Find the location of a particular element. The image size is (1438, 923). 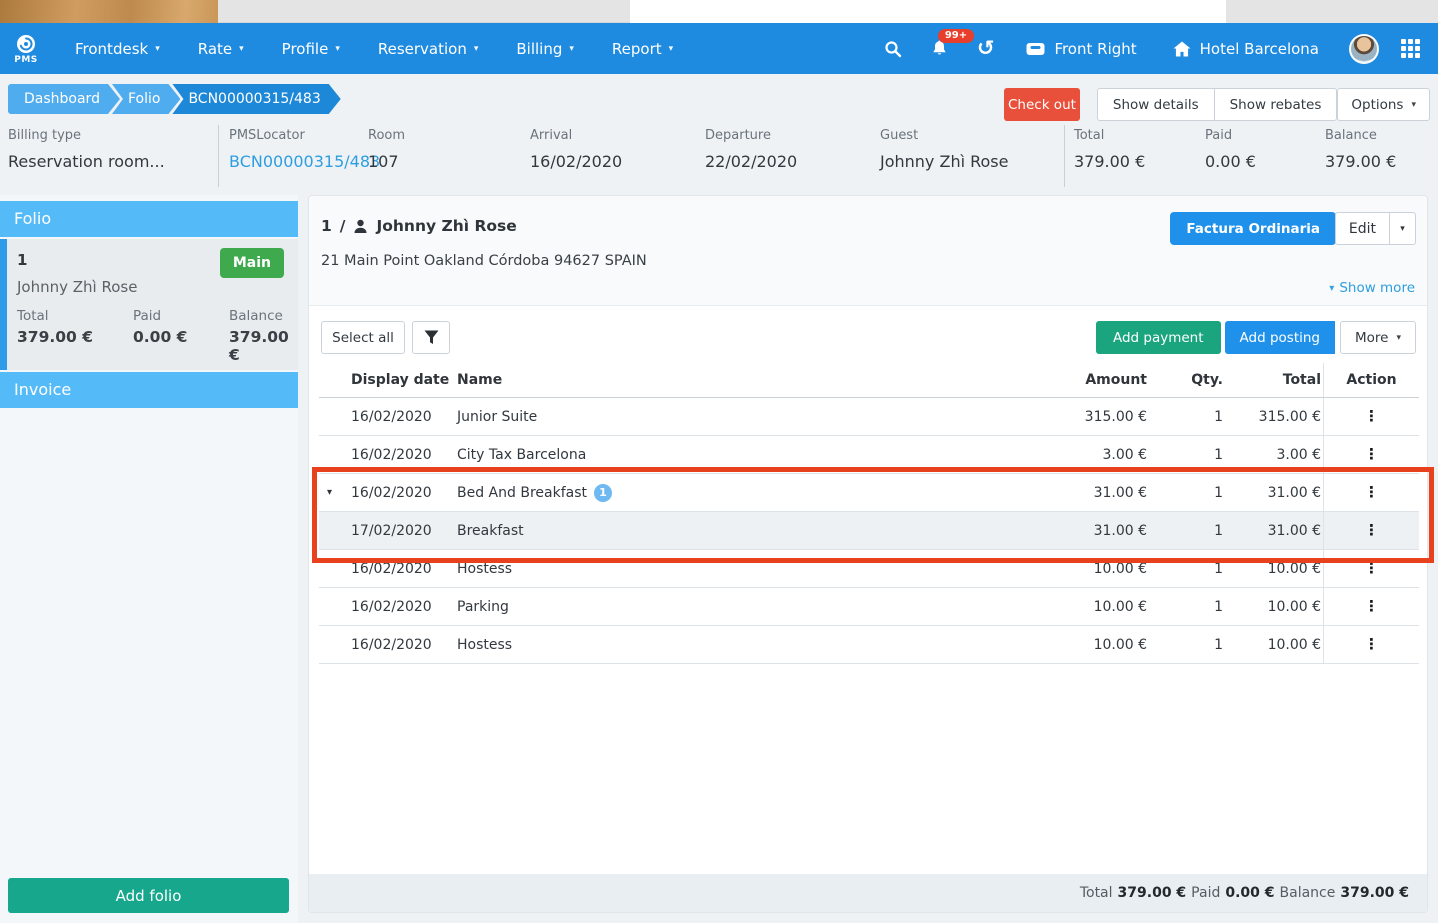

hotel-selector: Hotel Barcelona is located at coordinates (1246, 48).